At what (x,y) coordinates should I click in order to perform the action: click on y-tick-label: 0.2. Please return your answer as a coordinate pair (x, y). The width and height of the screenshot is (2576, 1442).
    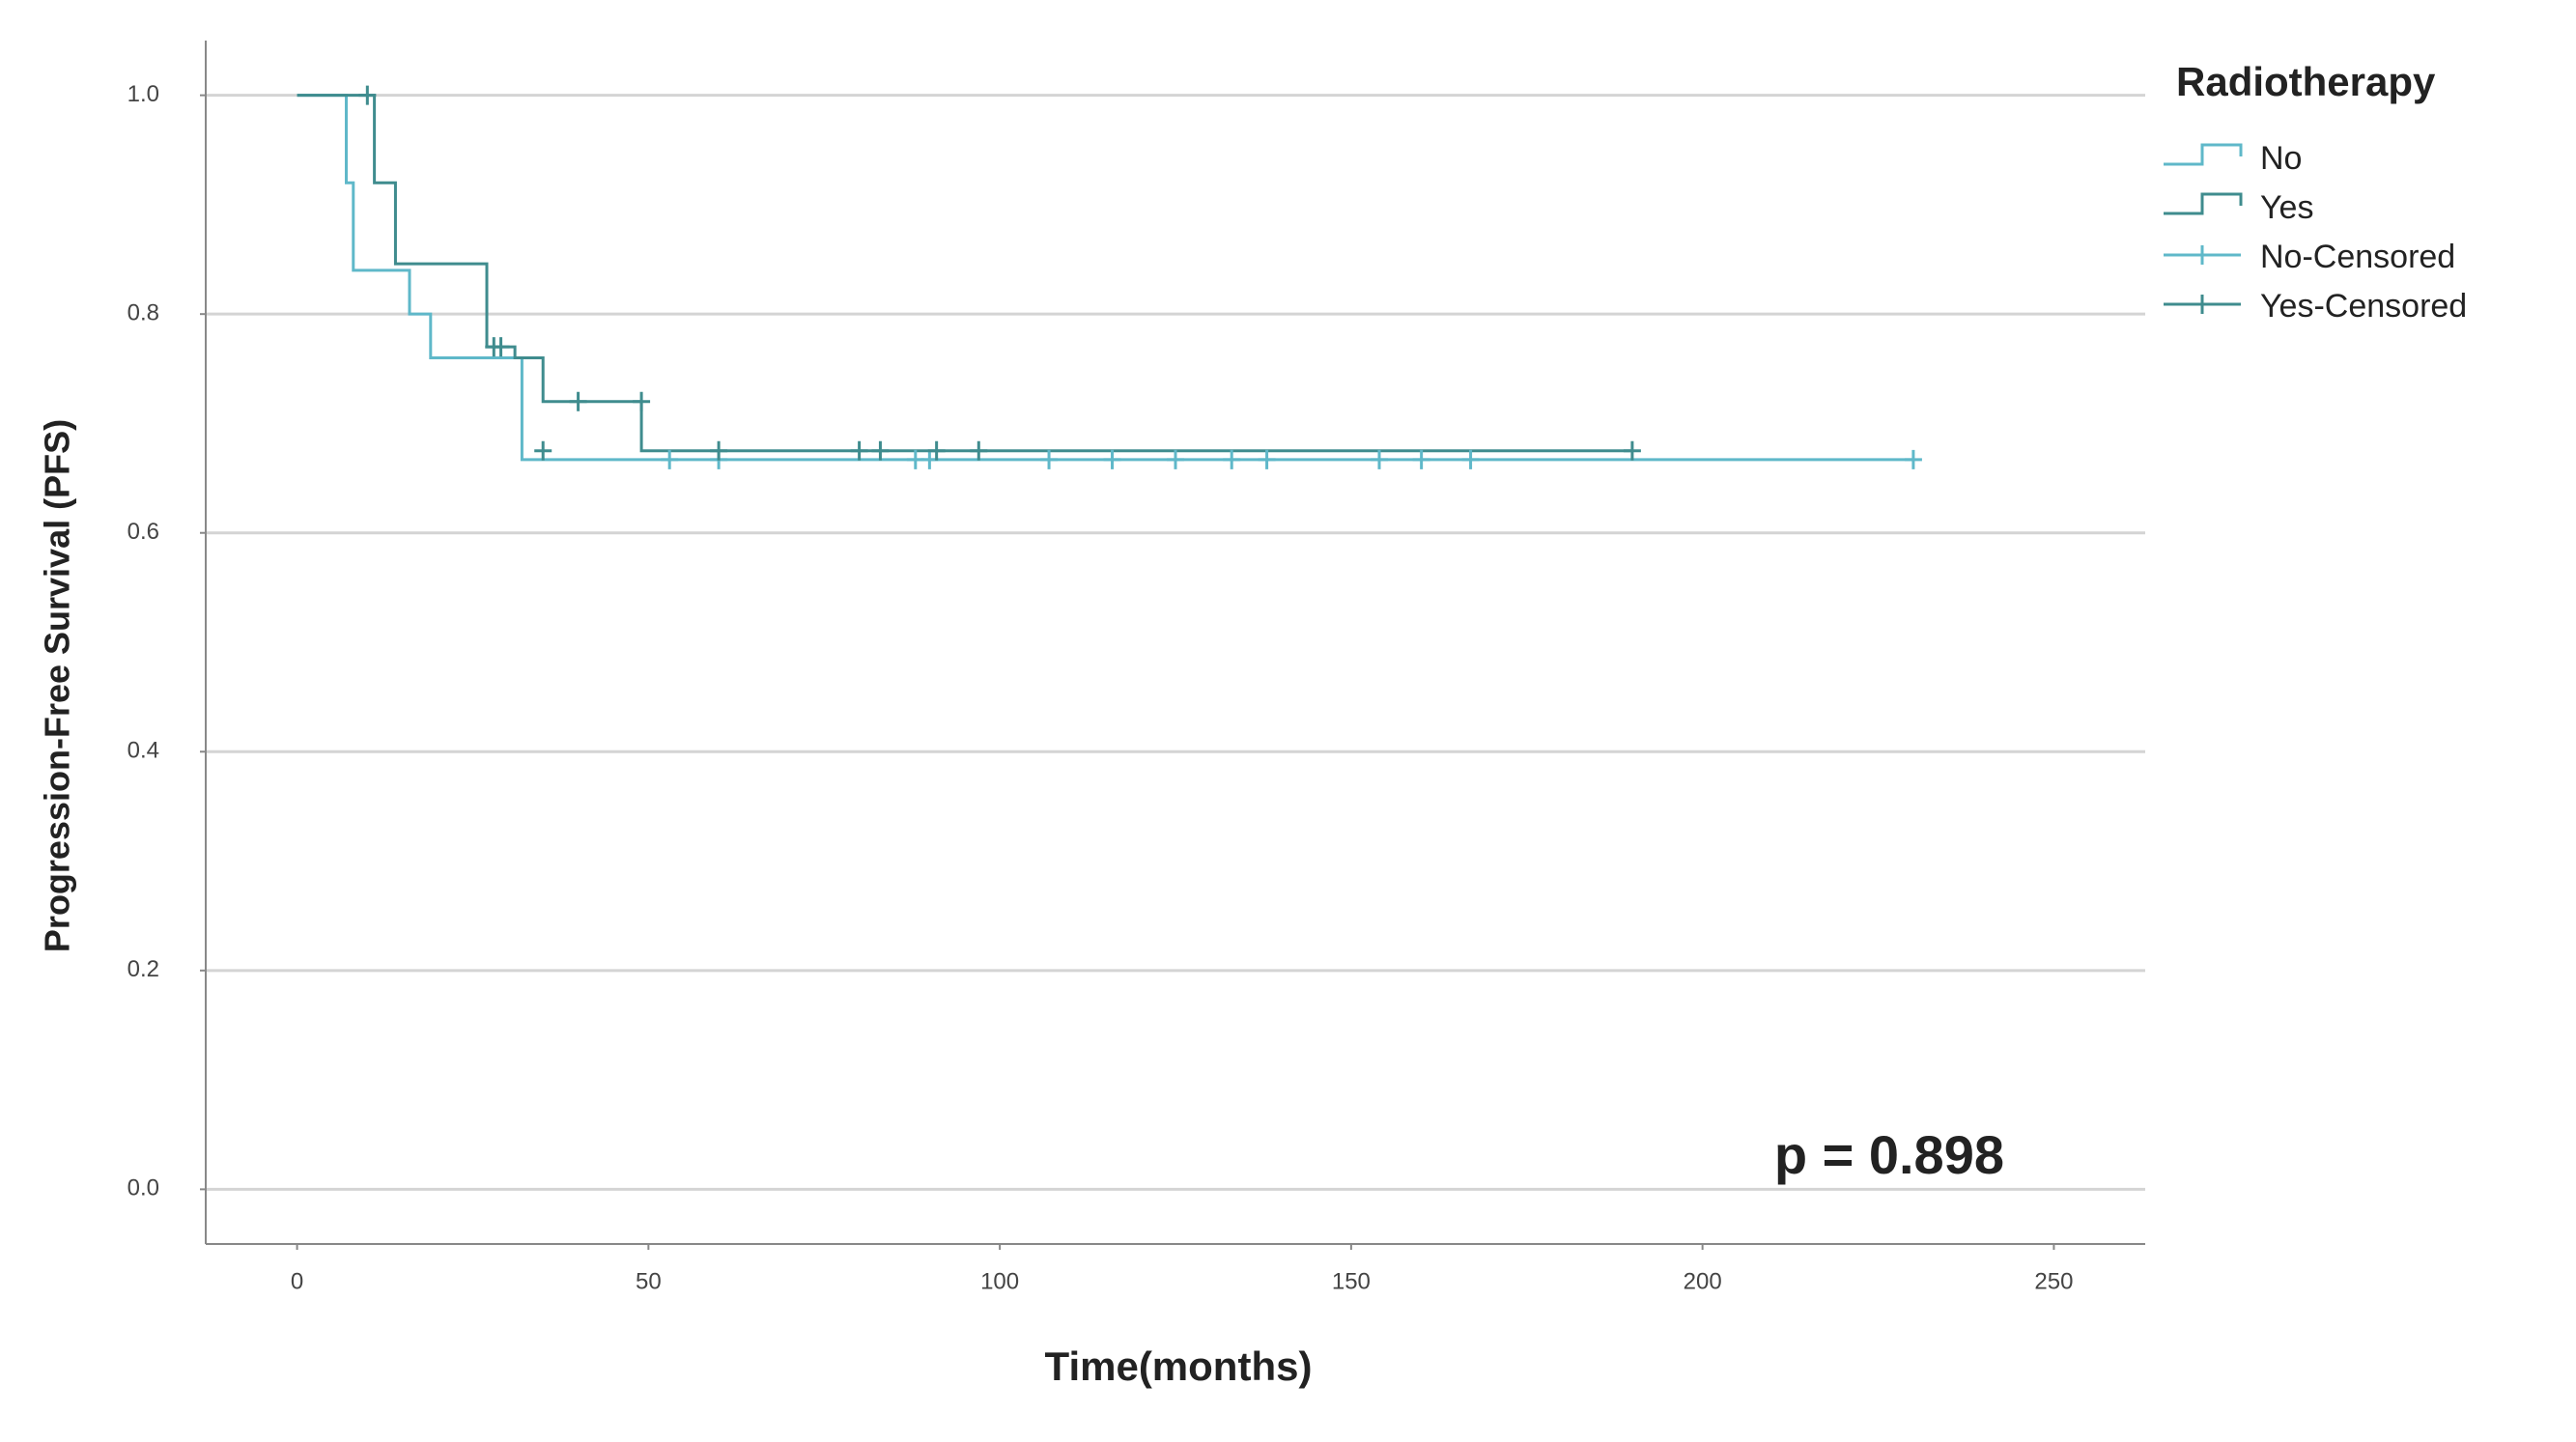
    Looking at the image, I should click on (143, 969).